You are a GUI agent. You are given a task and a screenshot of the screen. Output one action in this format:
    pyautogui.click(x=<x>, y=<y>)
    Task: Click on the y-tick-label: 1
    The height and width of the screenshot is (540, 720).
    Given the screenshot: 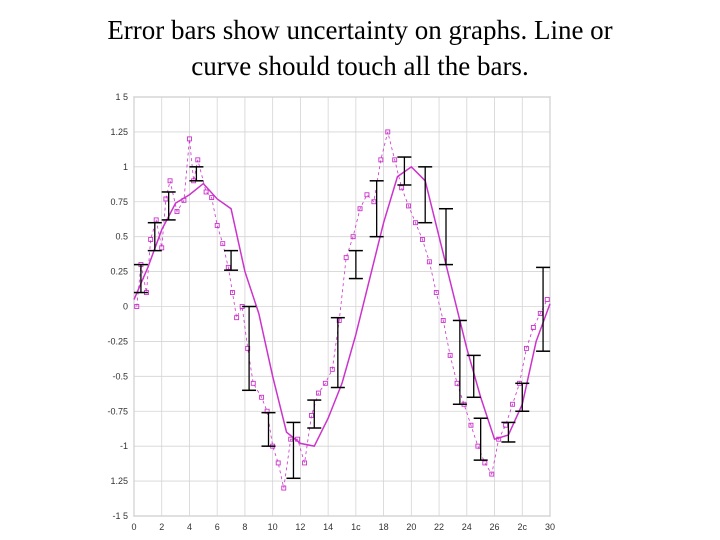 What is the action you would take?
    pyautogui.click(x=125, y=167)
    